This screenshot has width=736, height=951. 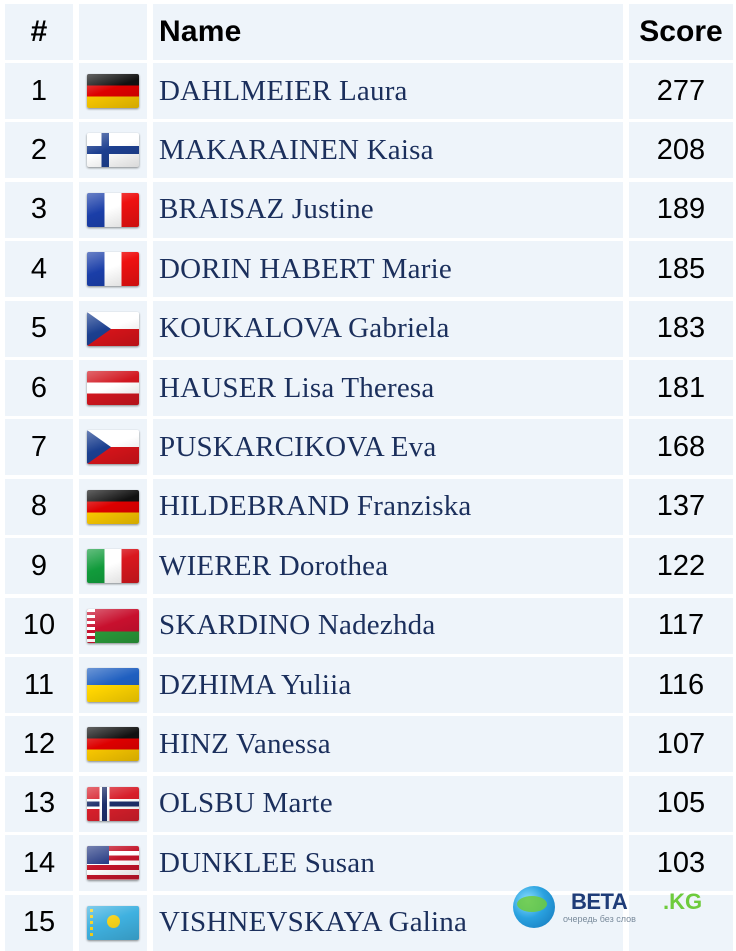 I want to click on athlete-name-link: HAUSER Lisa Theresa, so click(x=388, y=388).